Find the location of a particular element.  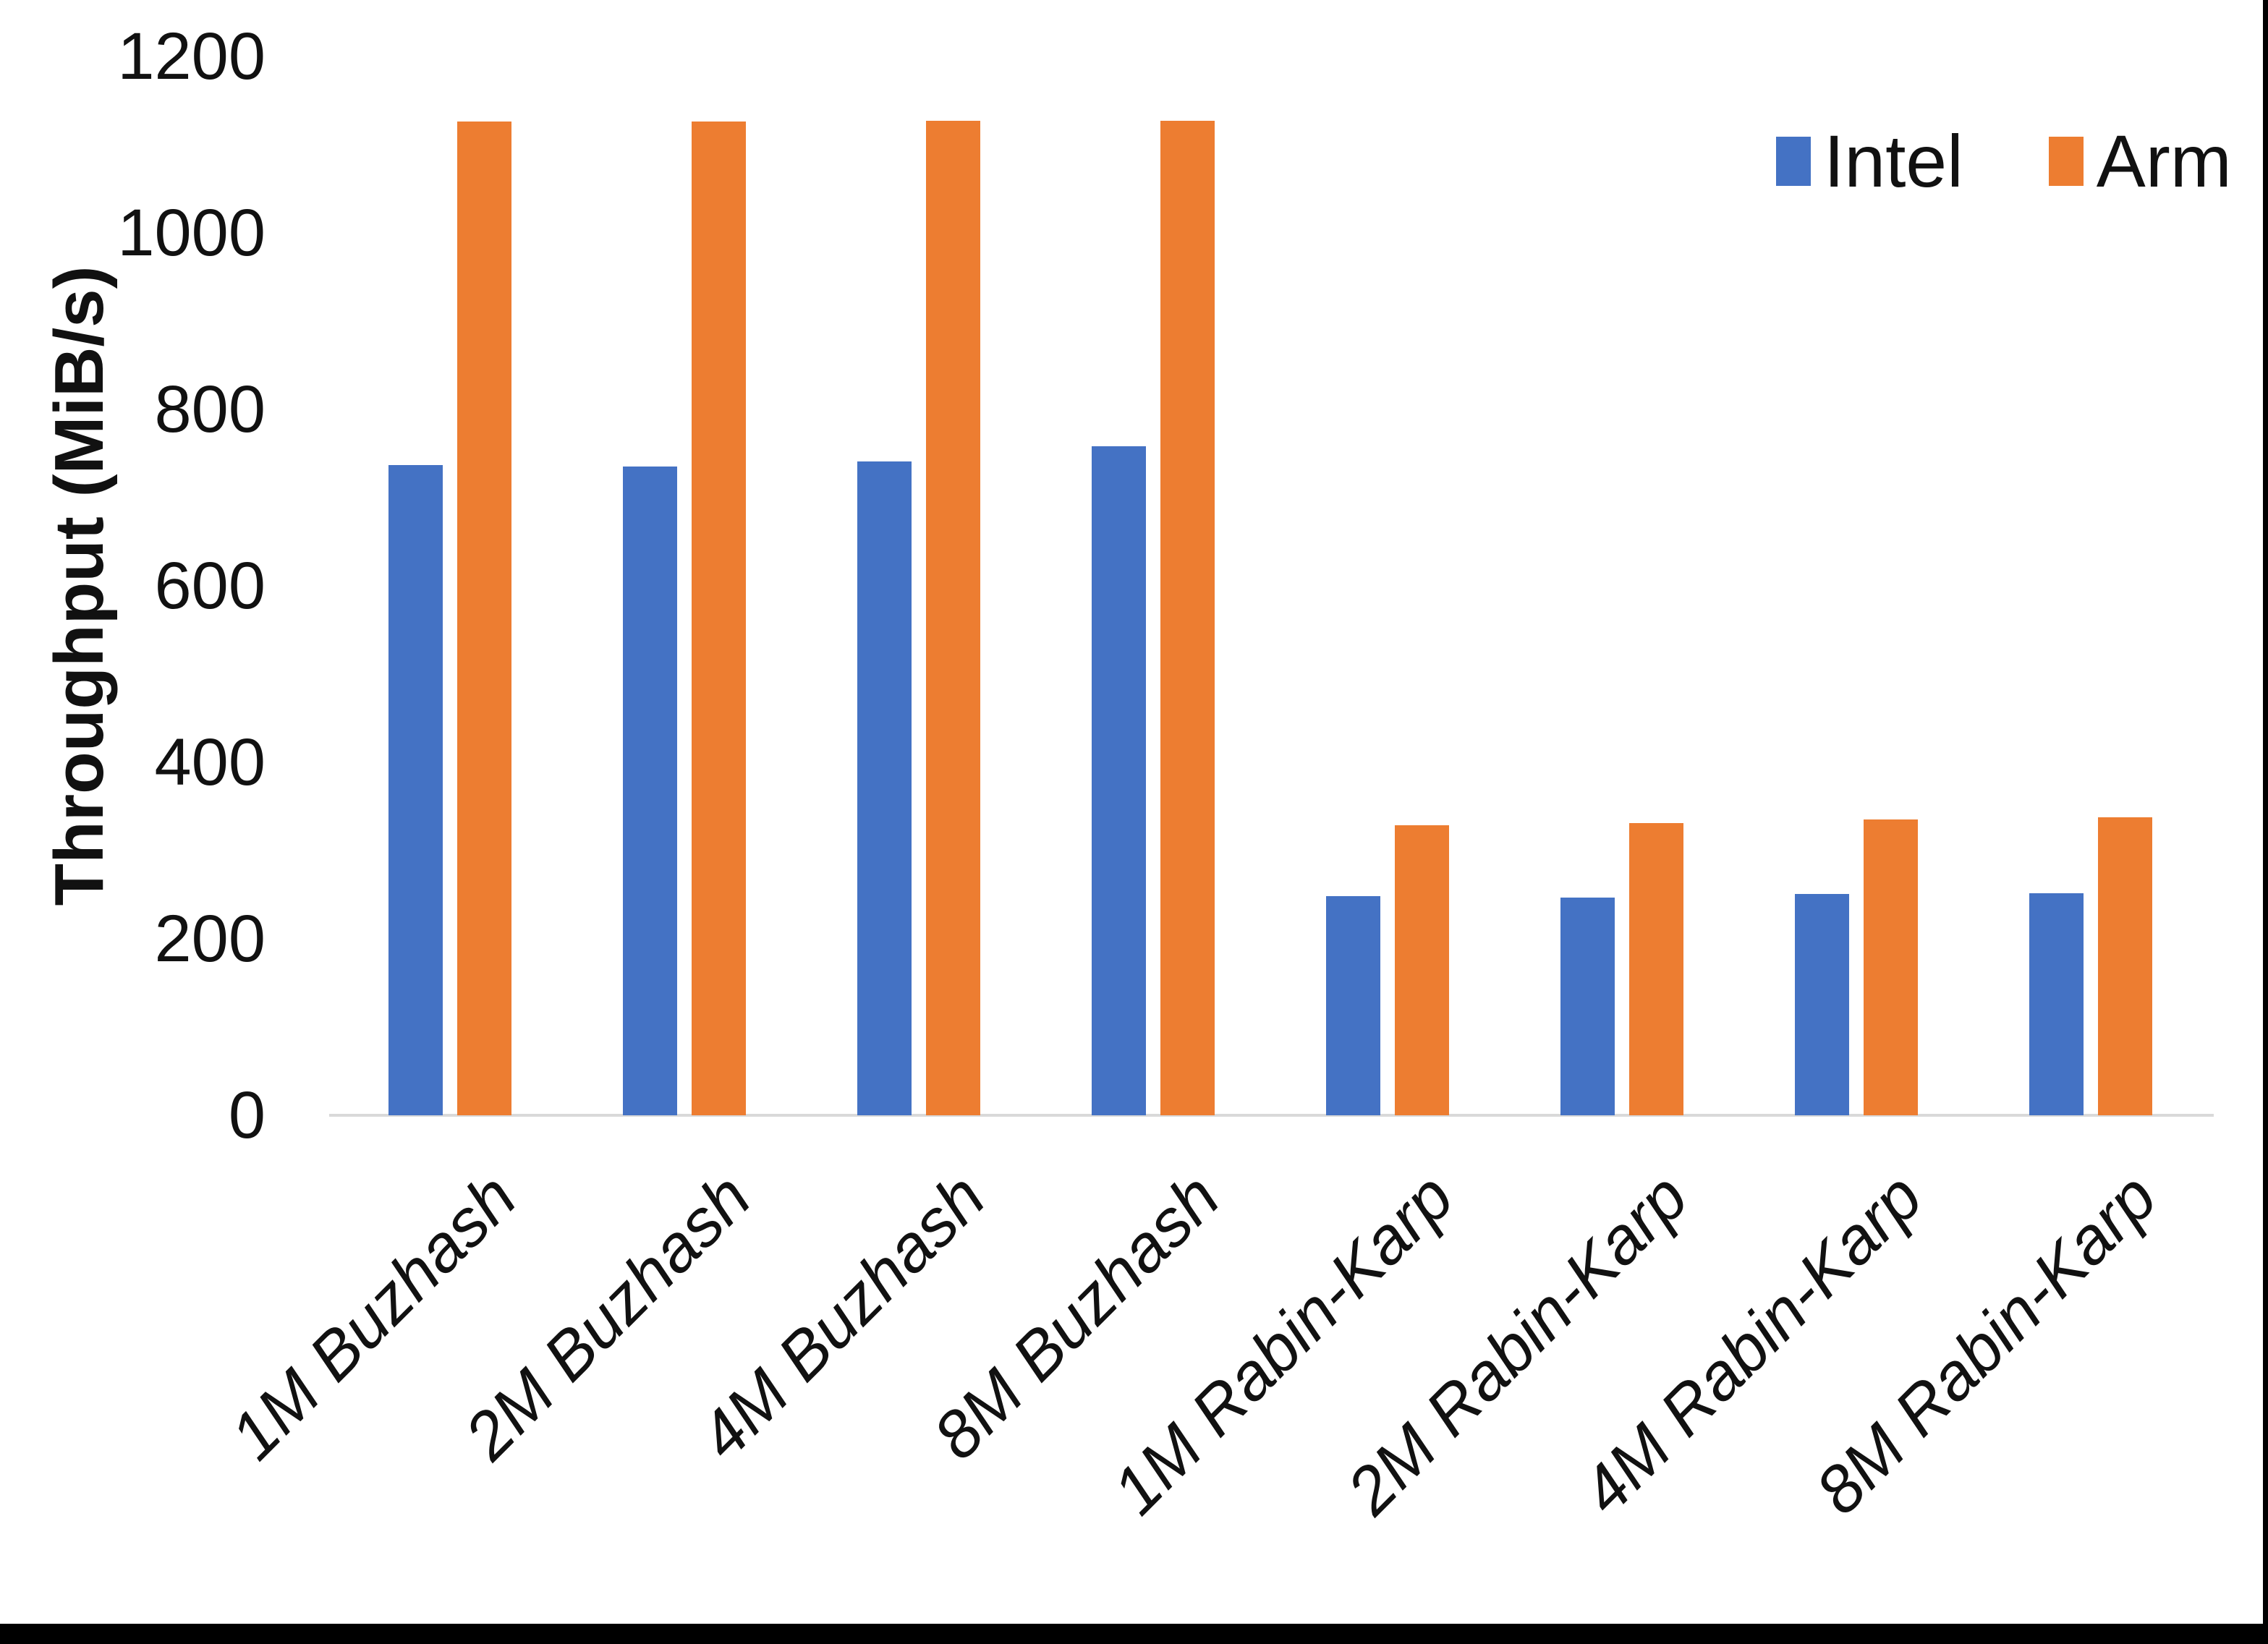

bar-arm-2m-rabin-karp is located at coordinates (1656, 969).